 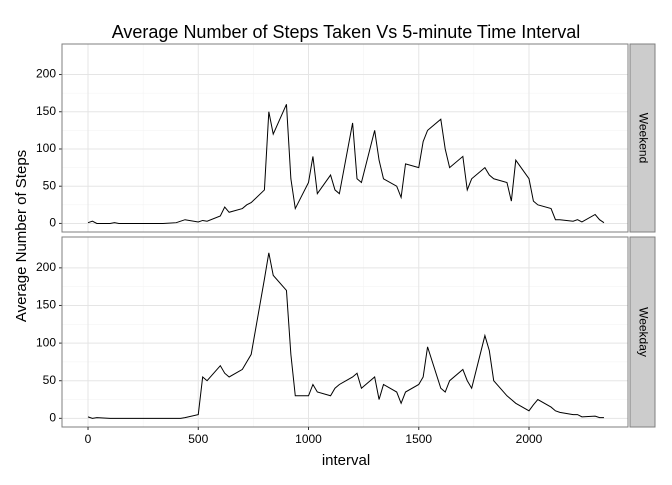 I want to click on facet-label: Weekday, so click(x=643, y=332).